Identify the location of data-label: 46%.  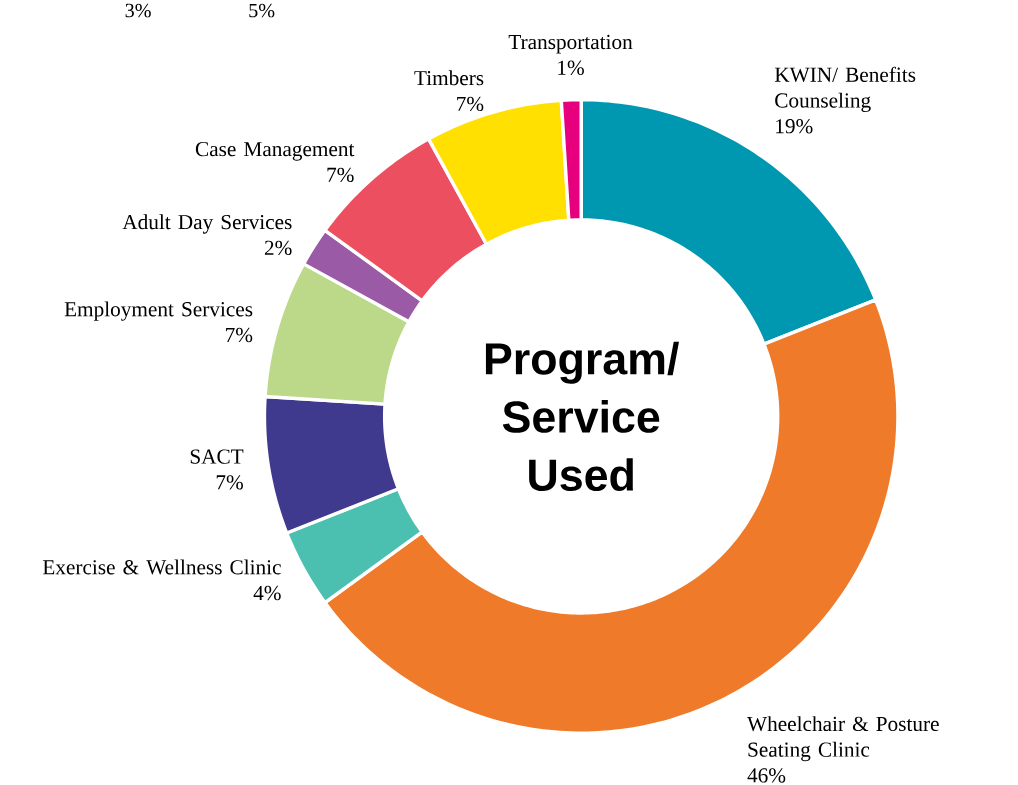
(766, 775).